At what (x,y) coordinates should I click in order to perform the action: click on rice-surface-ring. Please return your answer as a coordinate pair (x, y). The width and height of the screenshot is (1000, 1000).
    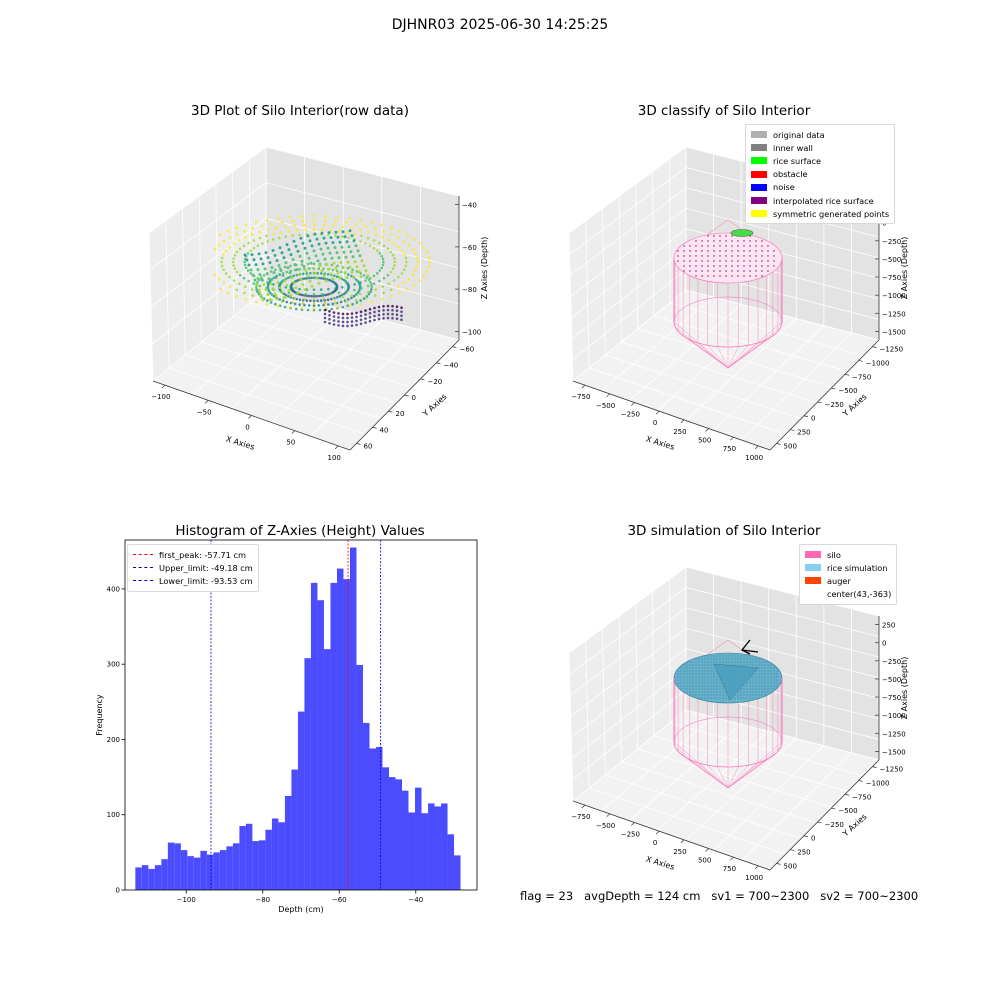
    Looking at the image, I should click on (728, 258).